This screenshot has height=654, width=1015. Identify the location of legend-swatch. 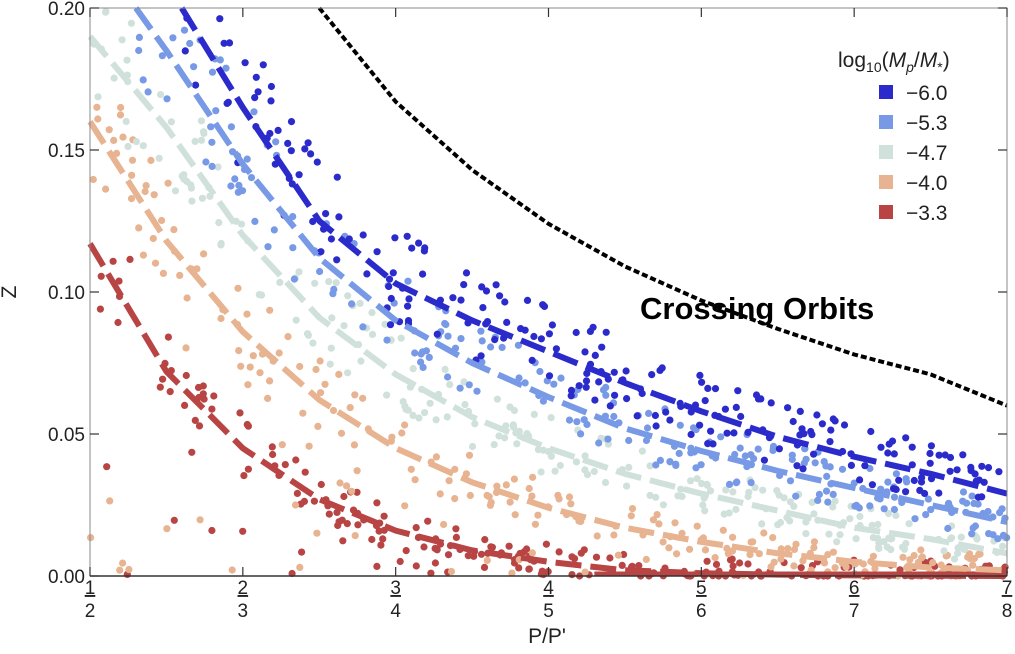
(886, 152).